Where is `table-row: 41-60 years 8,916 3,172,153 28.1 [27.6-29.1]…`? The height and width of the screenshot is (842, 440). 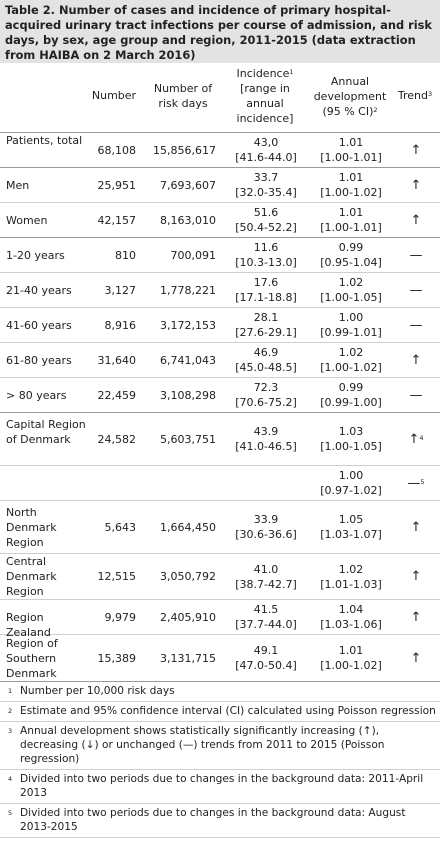 table-row: 41-60 years 8,916 3,172,153 28.1 [27.6-29.1]… is located at coordinates (220, 325).